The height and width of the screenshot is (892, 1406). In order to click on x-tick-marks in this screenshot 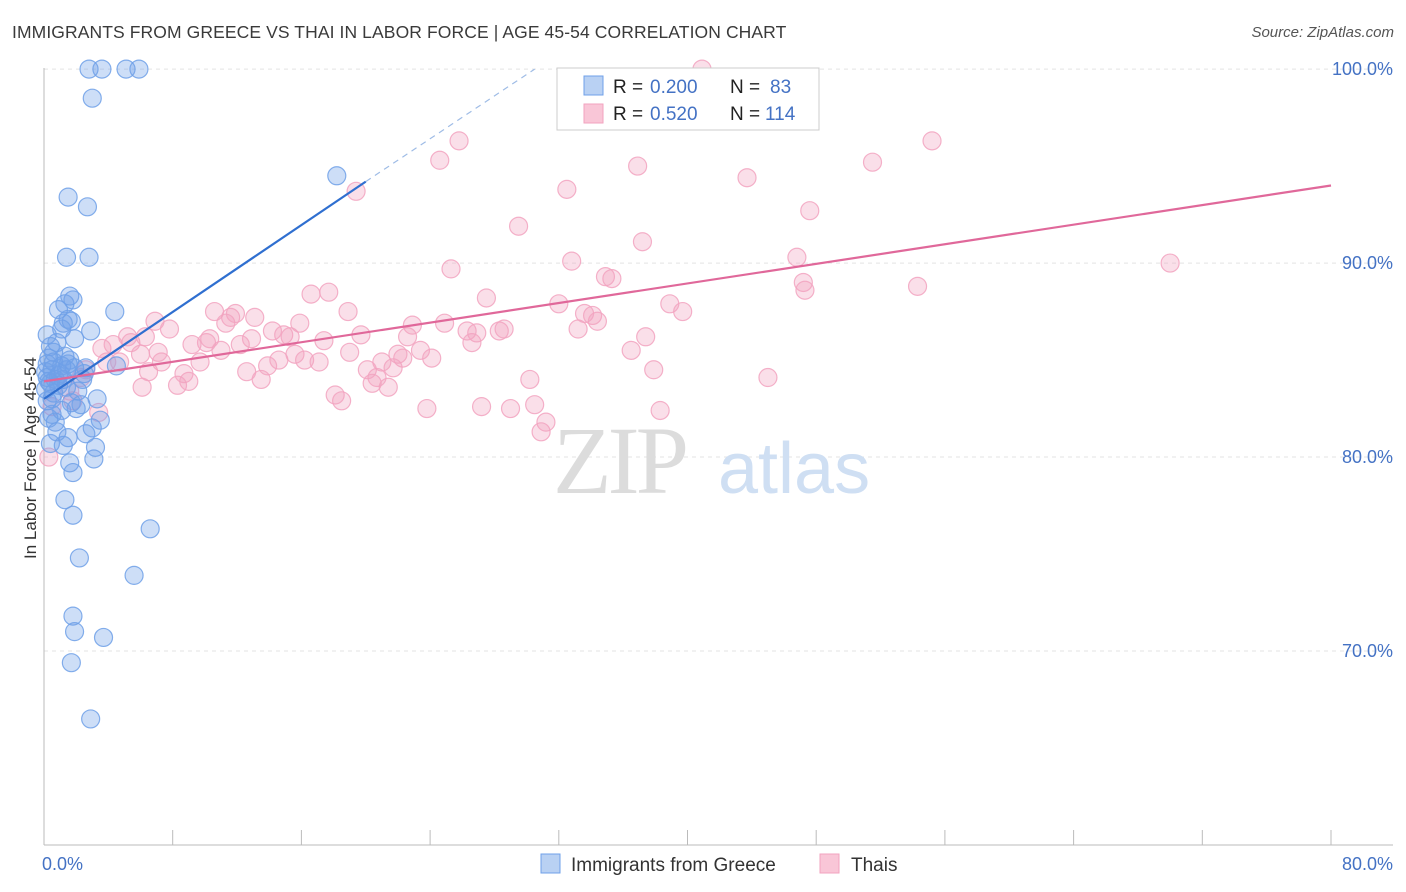, I will do `click(687, 837)`.